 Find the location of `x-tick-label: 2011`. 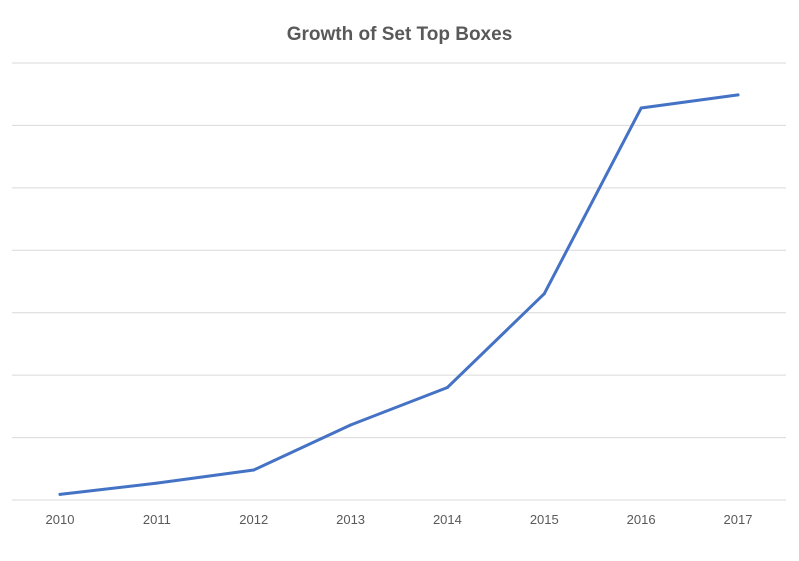

x-tick-label: 2011 is located at coordinates (157, 519).